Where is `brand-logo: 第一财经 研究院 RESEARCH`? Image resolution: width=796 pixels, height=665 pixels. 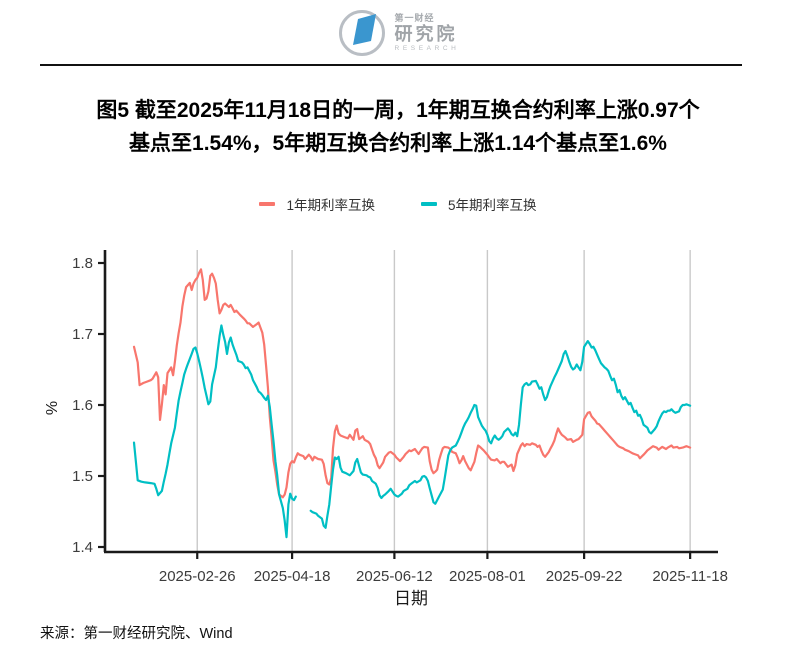
brand-logo: 第一财经 研究院 RESEARCH is located at coordinates (398, 33).